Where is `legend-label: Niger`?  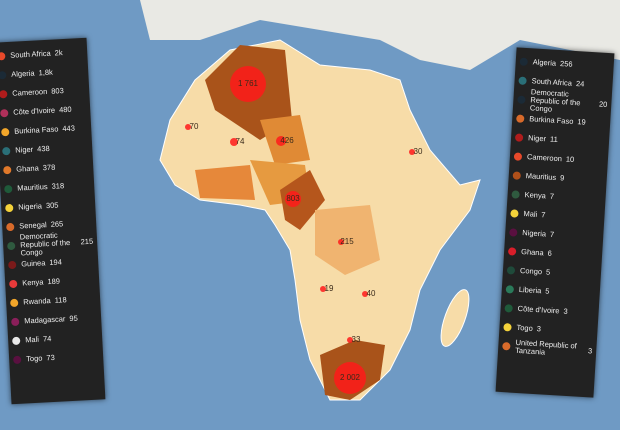 legend-label: Niger is located at coordinates (24, 149).